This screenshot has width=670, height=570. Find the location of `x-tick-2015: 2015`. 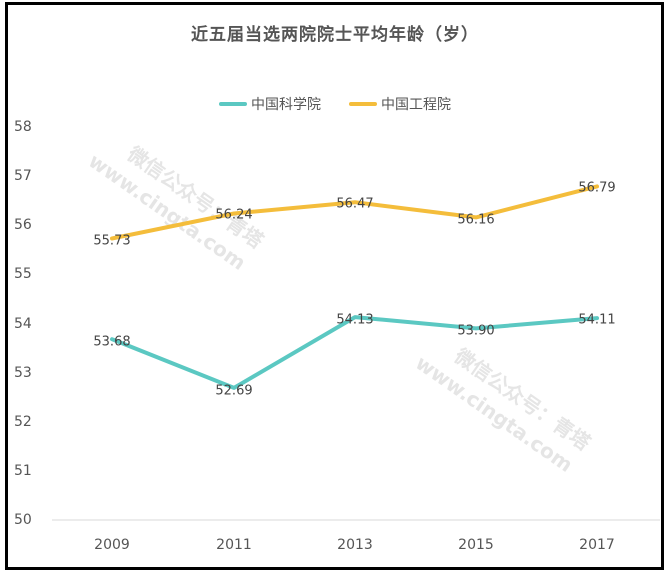

x-tick-2015: 2015 is located at coordinates (476, 545).